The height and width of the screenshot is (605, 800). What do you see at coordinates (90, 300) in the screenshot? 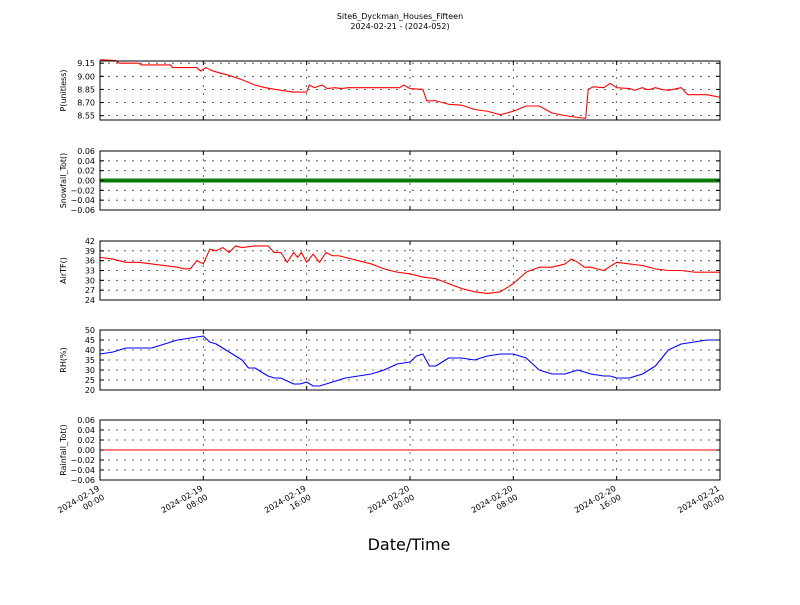
I see `y-tick-label: 24` at bounding box center [90, 300].